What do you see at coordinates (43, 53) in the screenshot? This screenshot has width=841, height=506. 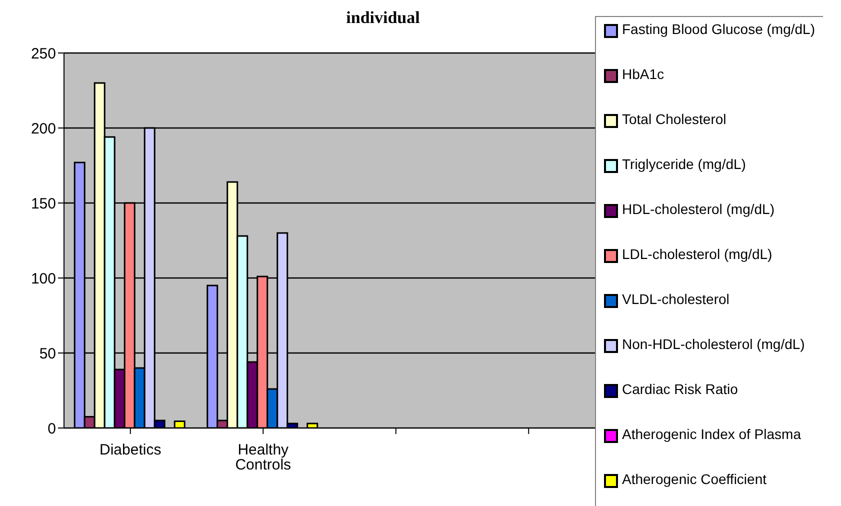 I see `y-tick-label: 250` at bounding box center [43, 53].